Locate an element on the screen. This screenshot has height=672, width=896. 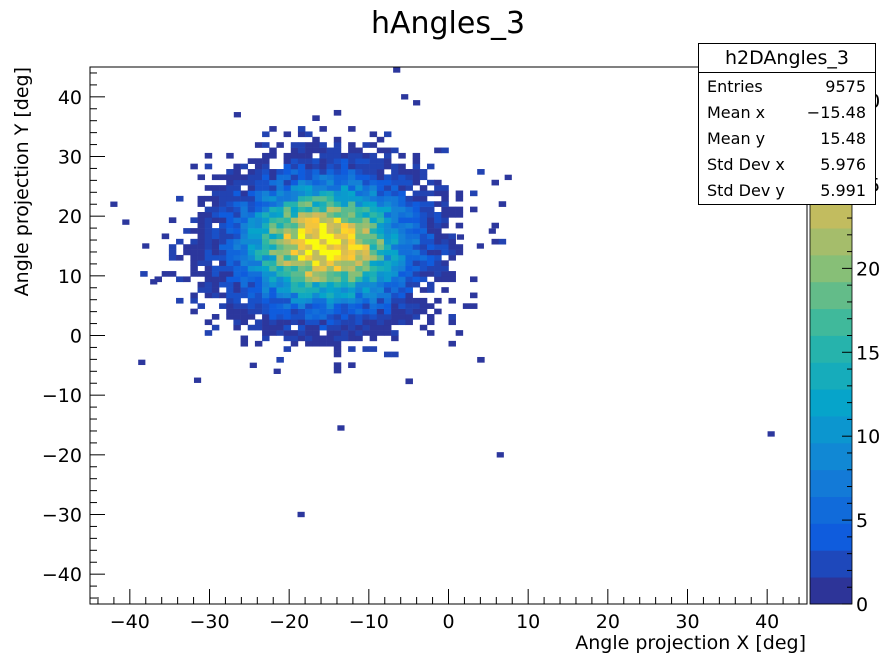
y-tick-labels: 40 30 20 10 0 −10 −20 −30 −40 is located at coordinates (62, 336).